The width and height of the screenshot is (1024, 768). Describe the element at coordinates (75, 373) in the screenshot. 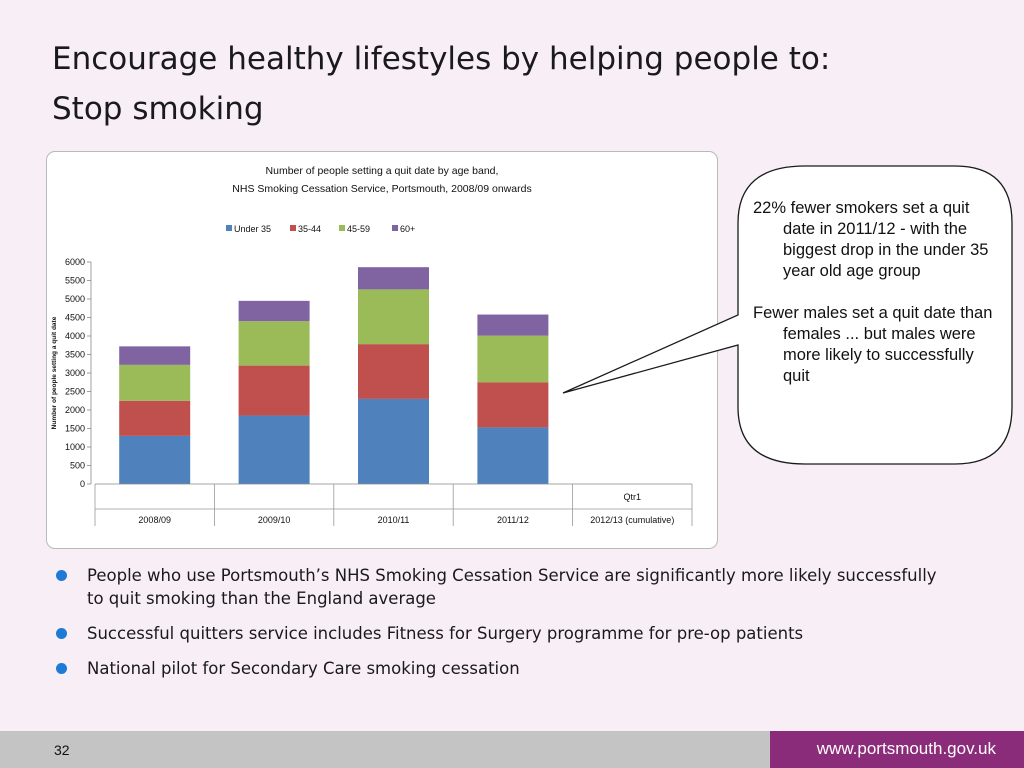

I see `y-tick-label: 3000` at that location.